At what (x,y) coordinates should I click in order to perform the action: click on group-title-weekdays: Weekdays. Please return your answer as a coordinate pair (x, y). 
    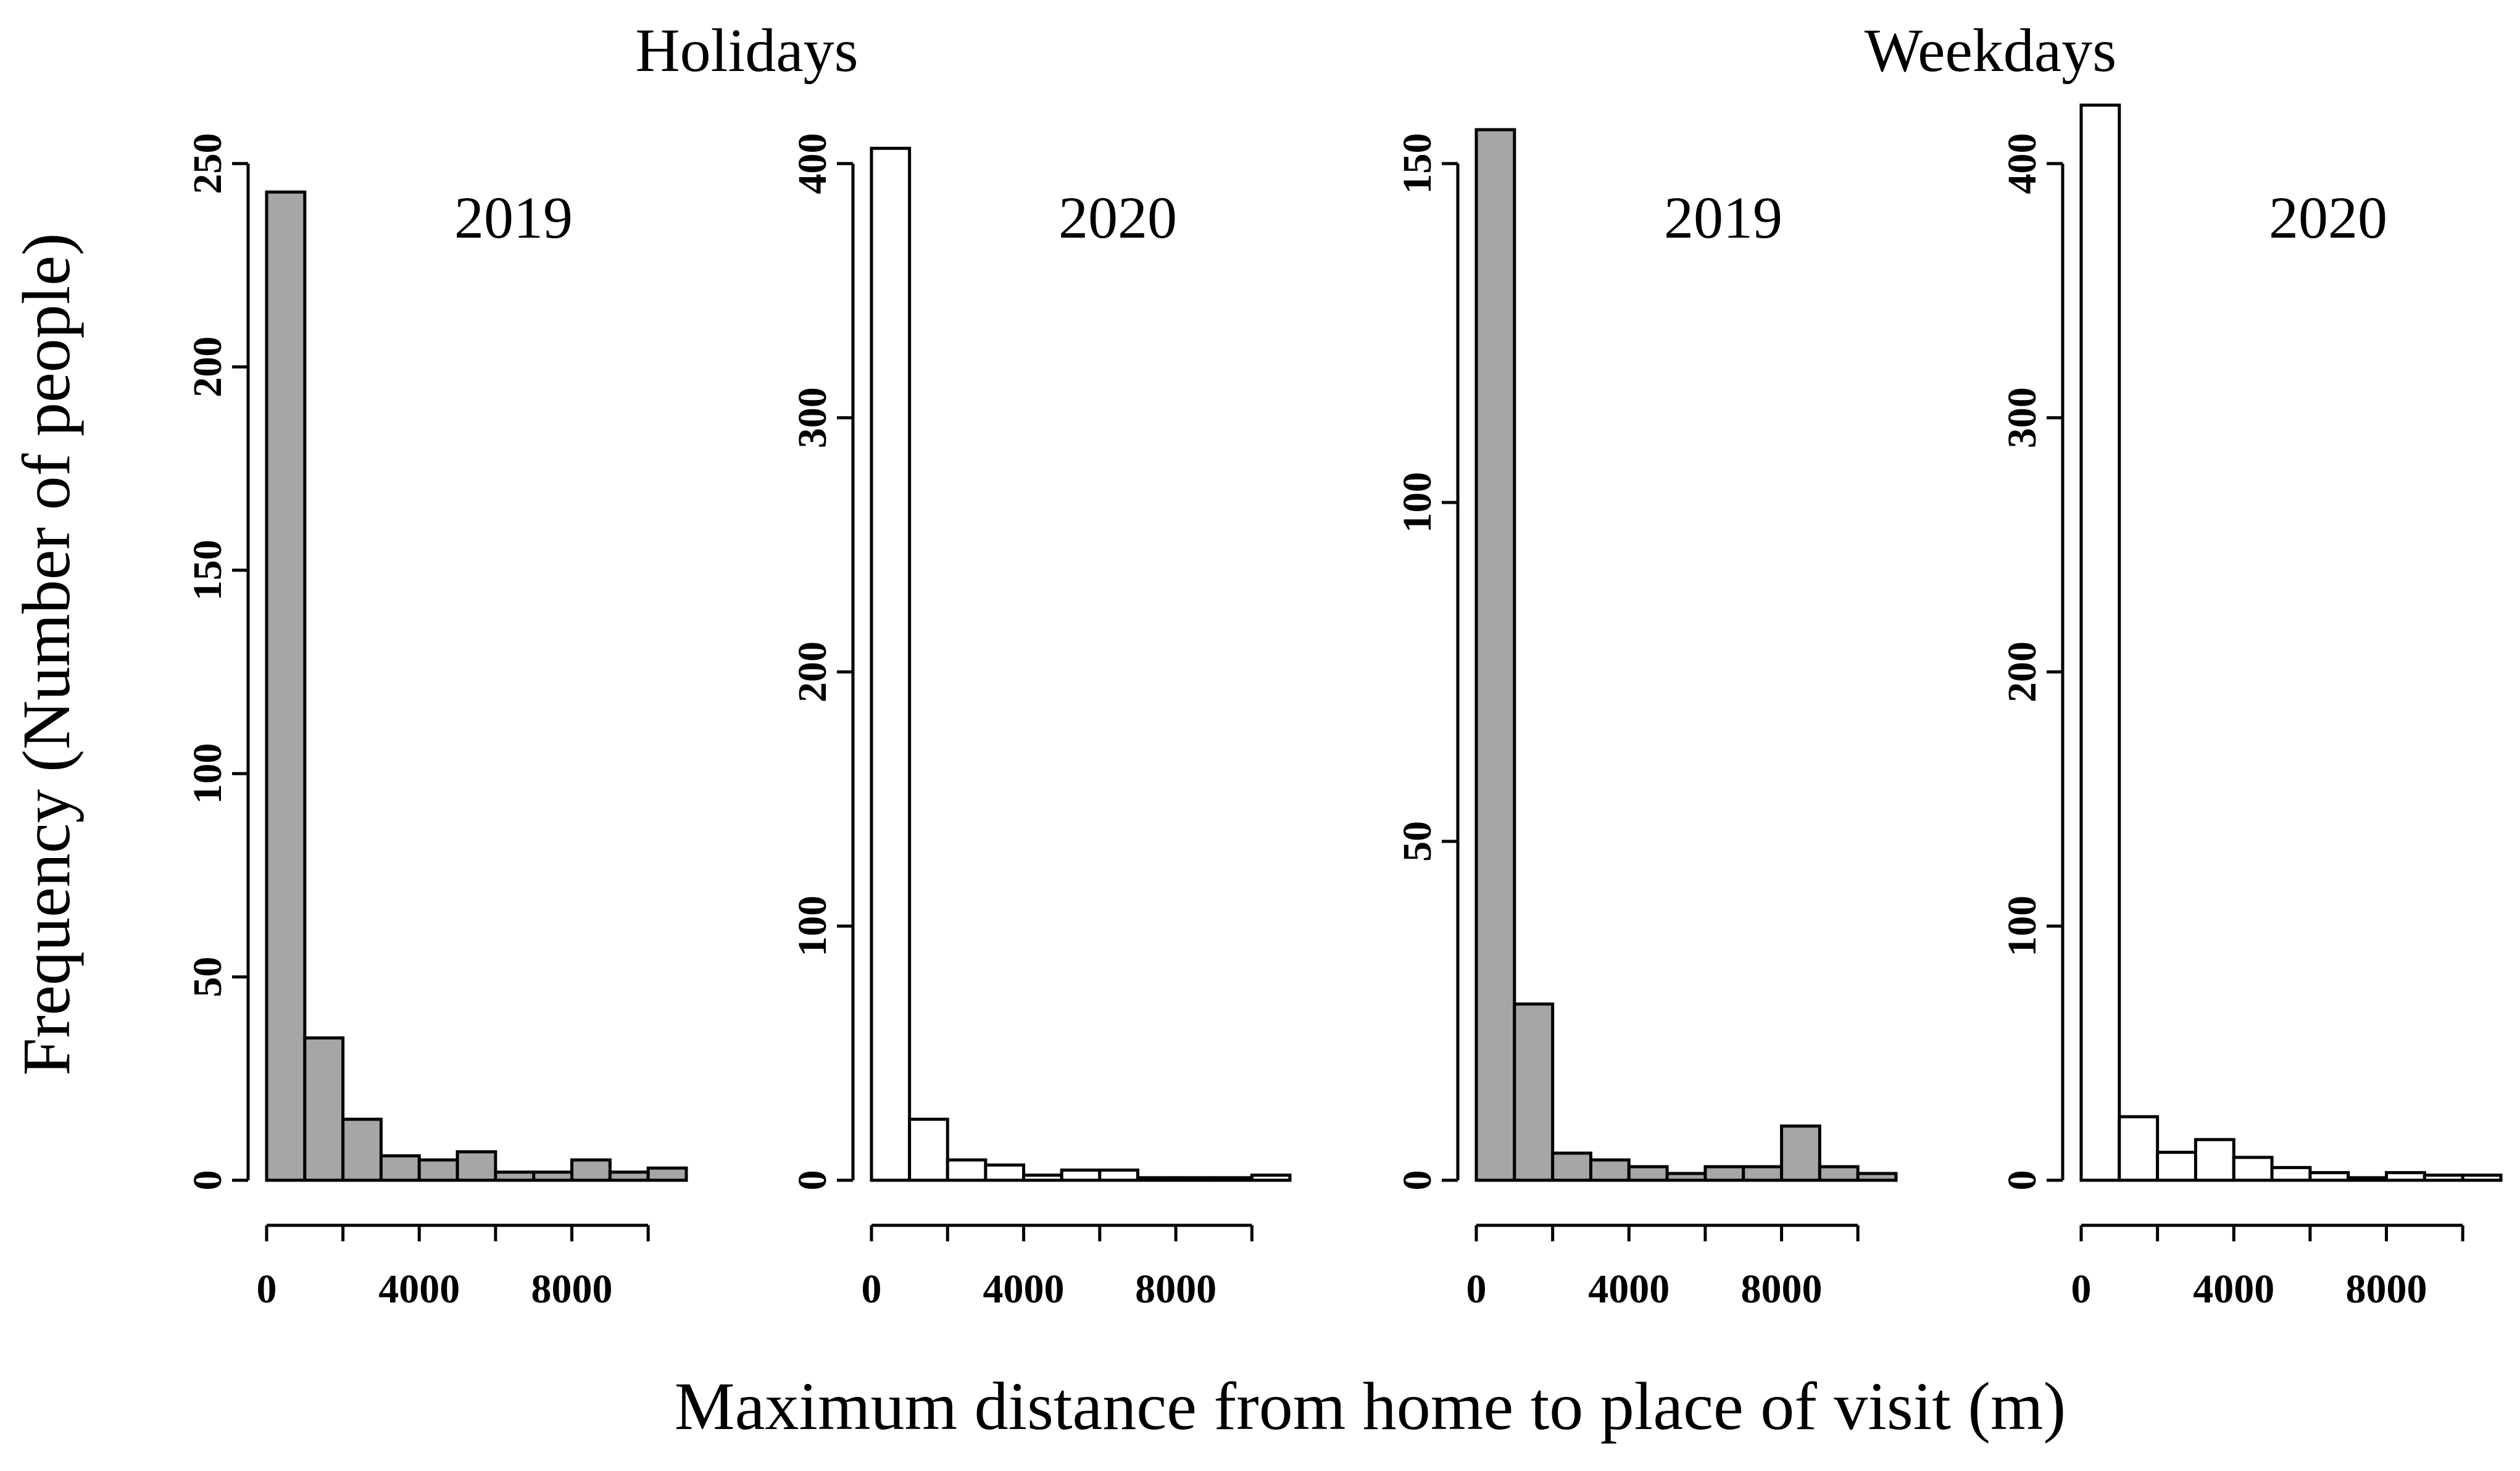
    Looking at the image, I should click on (1990, 51).